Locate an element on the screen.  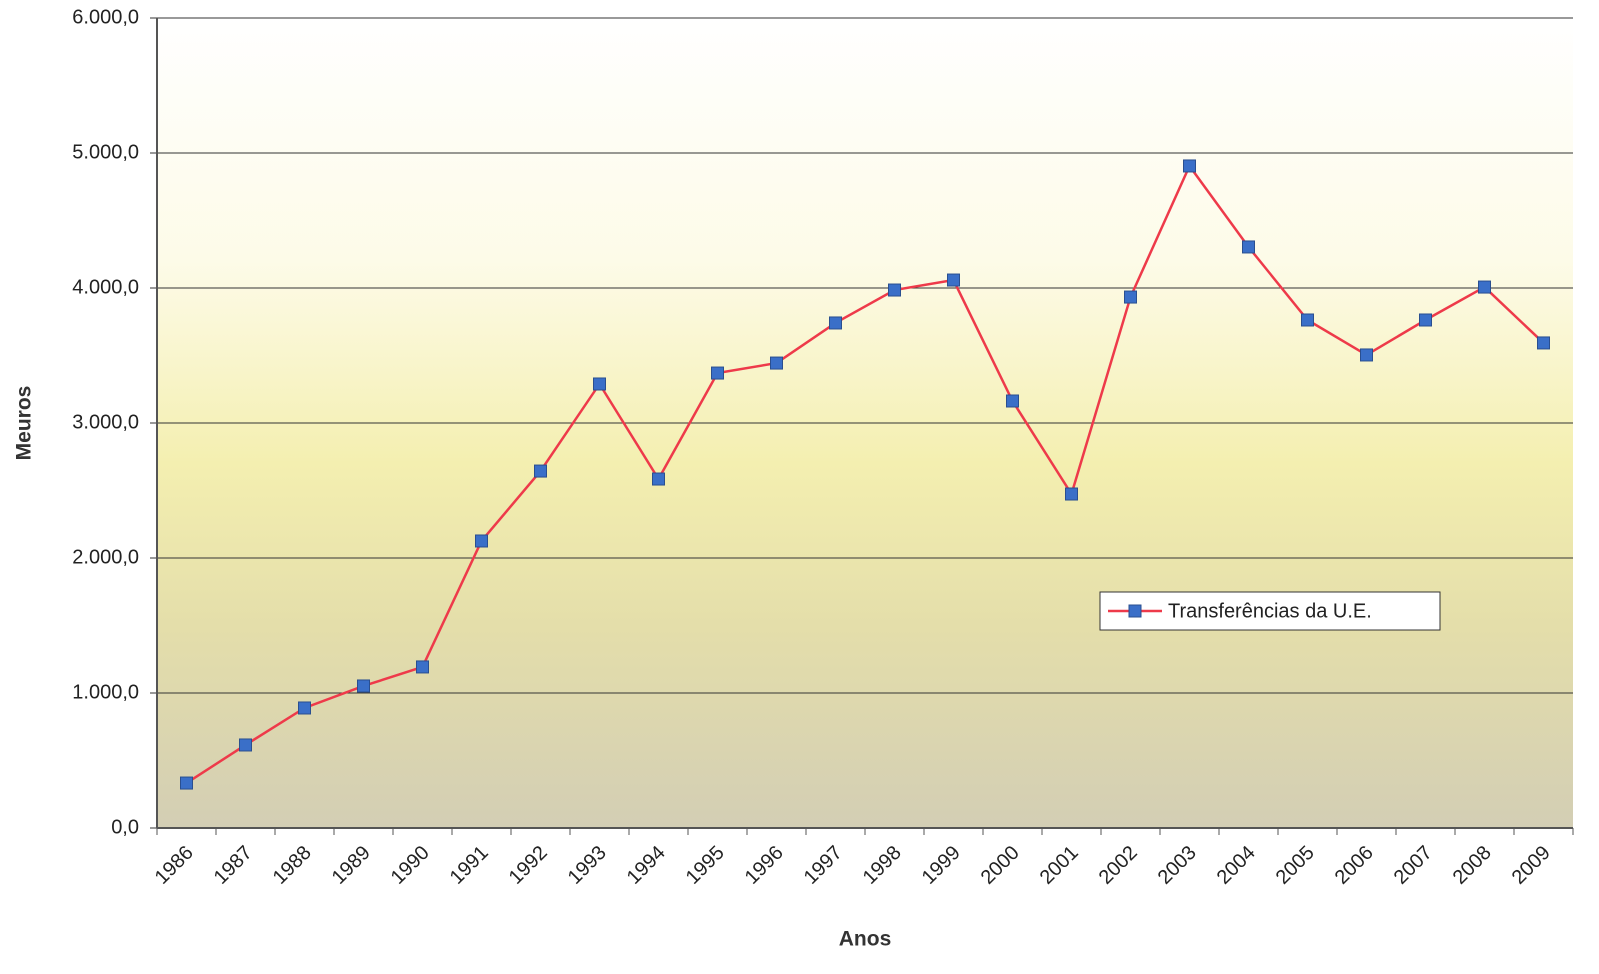
x-tick-label: 2007 is located at coordinates (1413, 865).